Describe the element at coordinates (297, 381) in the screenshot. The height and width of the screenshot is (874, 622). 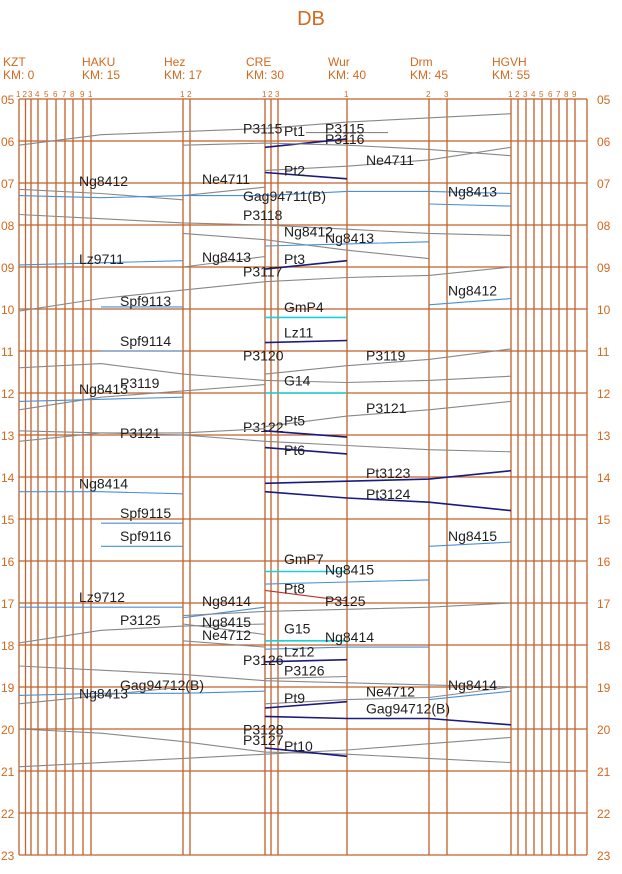
I see `train-label: G14` at that location.